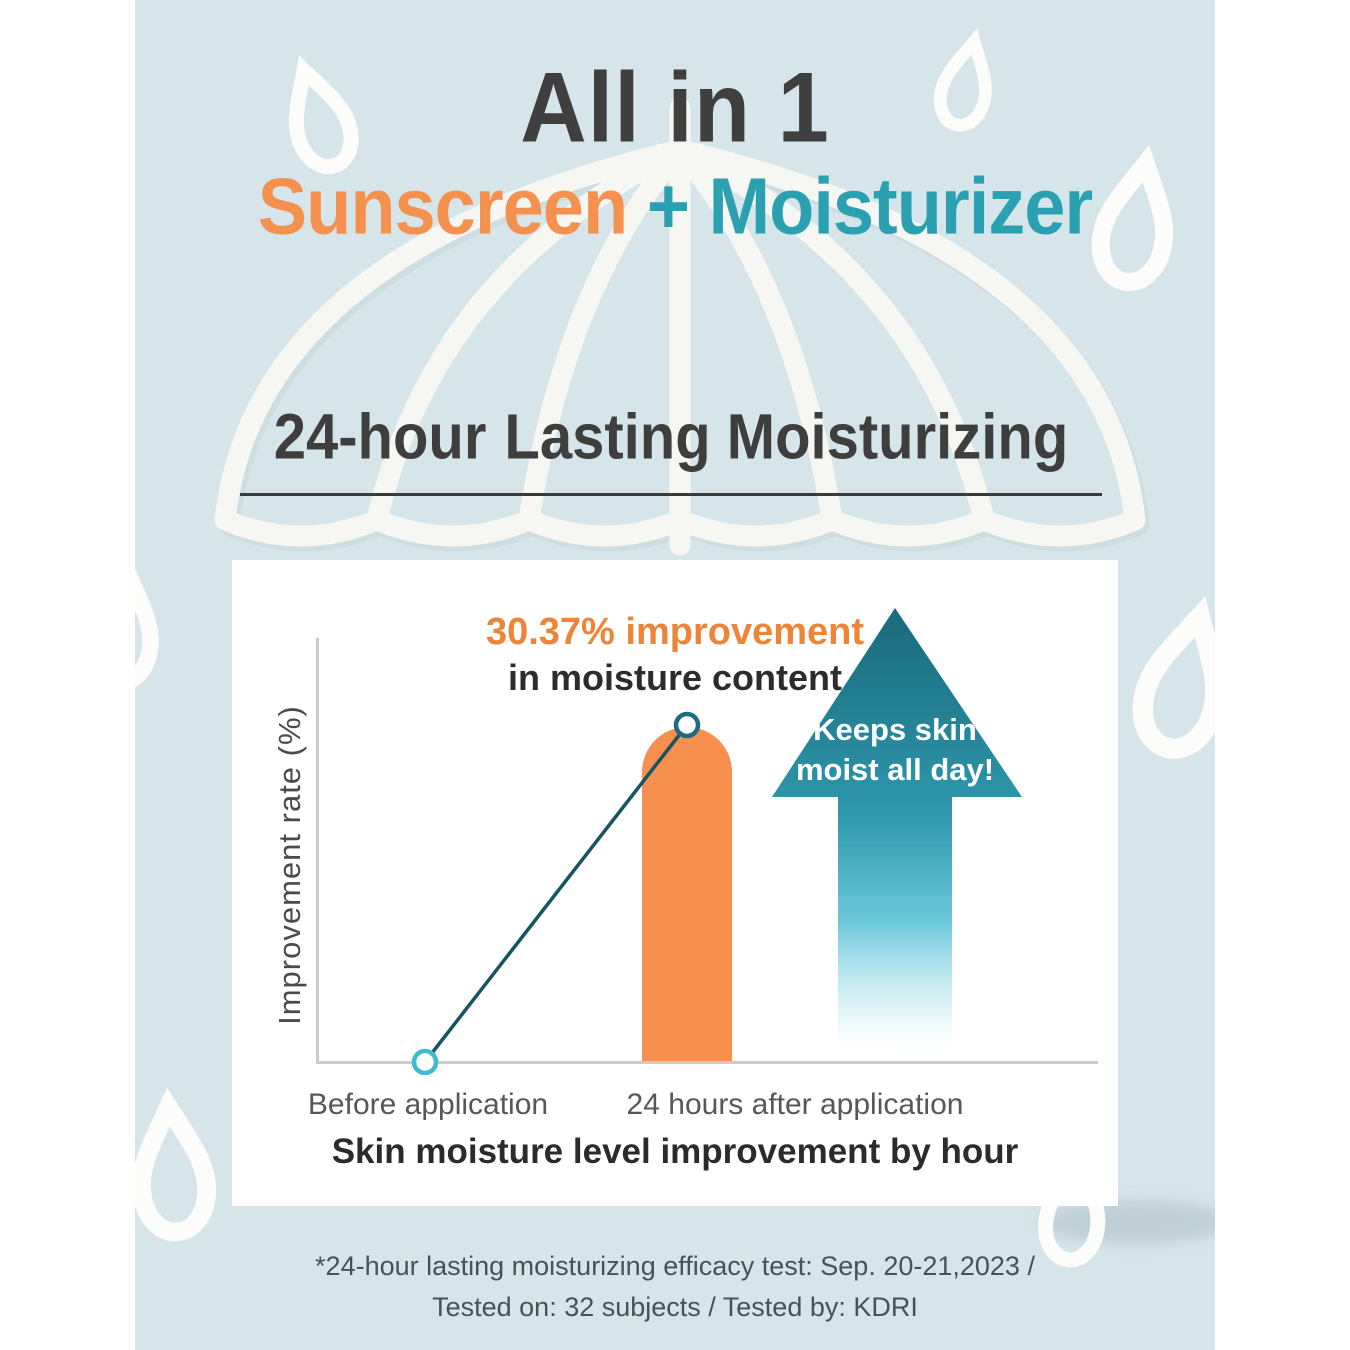 This screenshot has height=1350, width=1350. What do you see at coordinates (428, 1104) in the screenshot?
I see `x-tick-before: Before application` at bounding box center [428, 1104].